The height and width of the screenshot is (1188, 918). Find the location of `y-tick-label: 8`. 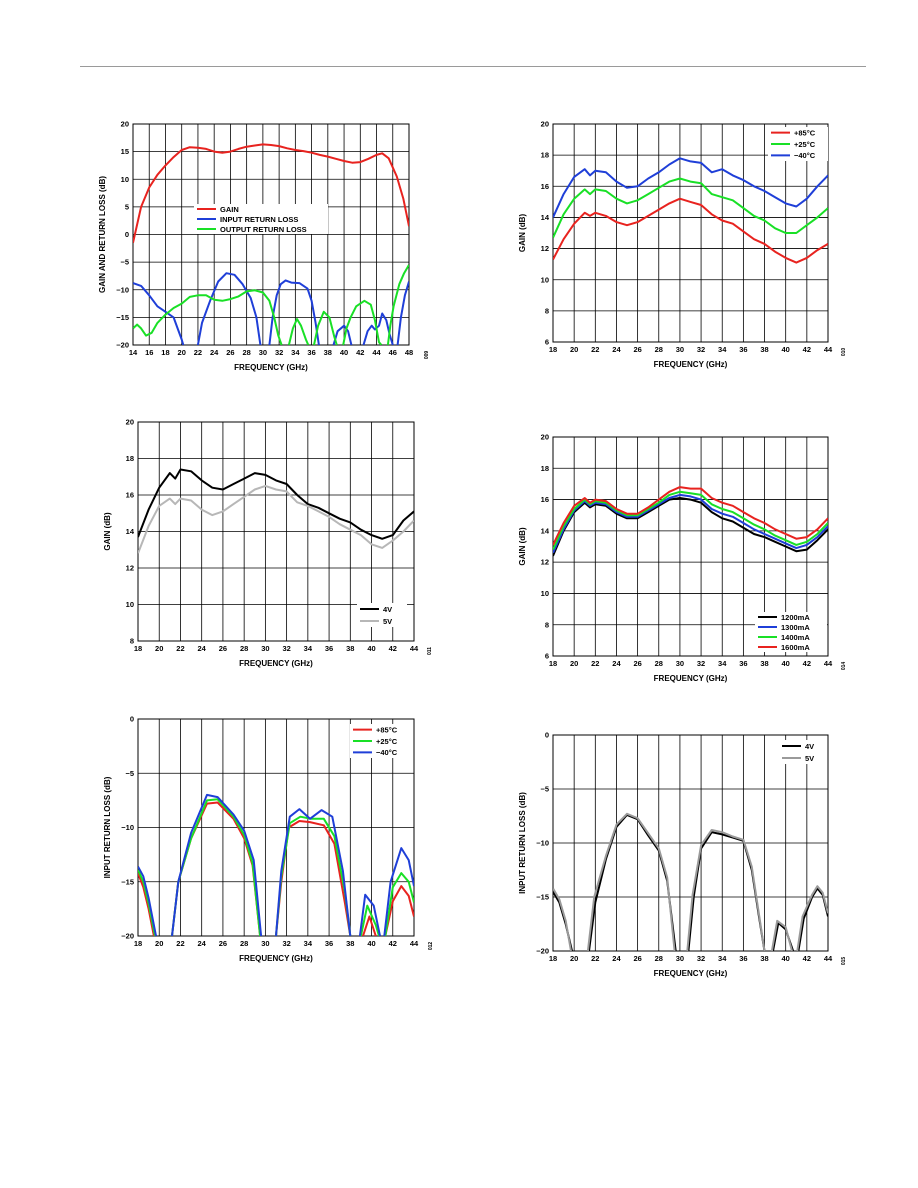

y-tick-label: 8 is located at coordinates (547, 310).